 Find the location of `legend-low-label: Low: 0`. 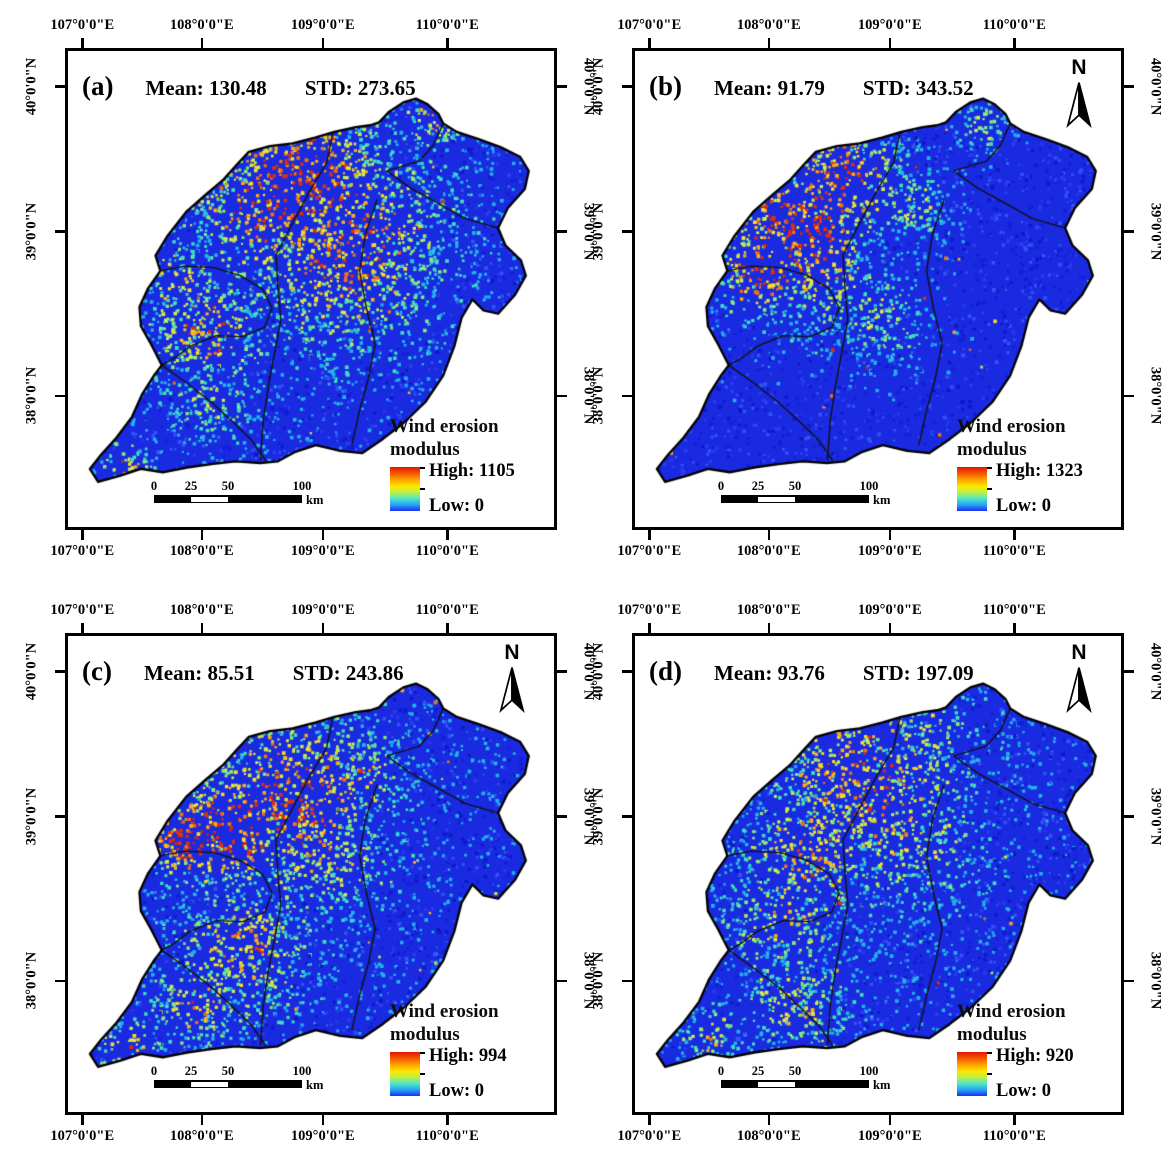

legend-low-label: Low: 0 is located at coordinates (1023, 1091).